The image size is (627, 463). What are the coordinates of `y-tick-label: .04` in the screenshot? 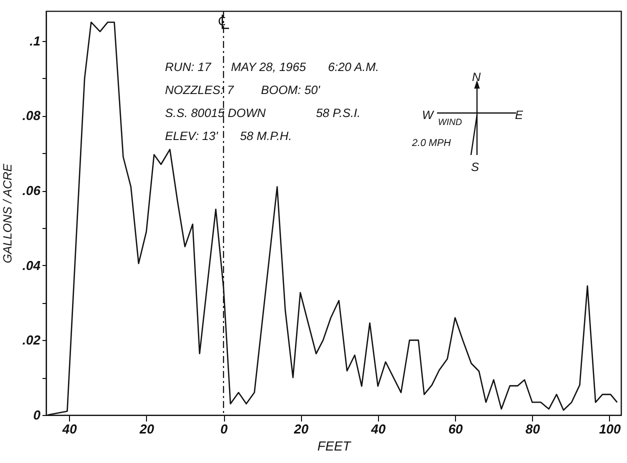 It's located at (32, 265).